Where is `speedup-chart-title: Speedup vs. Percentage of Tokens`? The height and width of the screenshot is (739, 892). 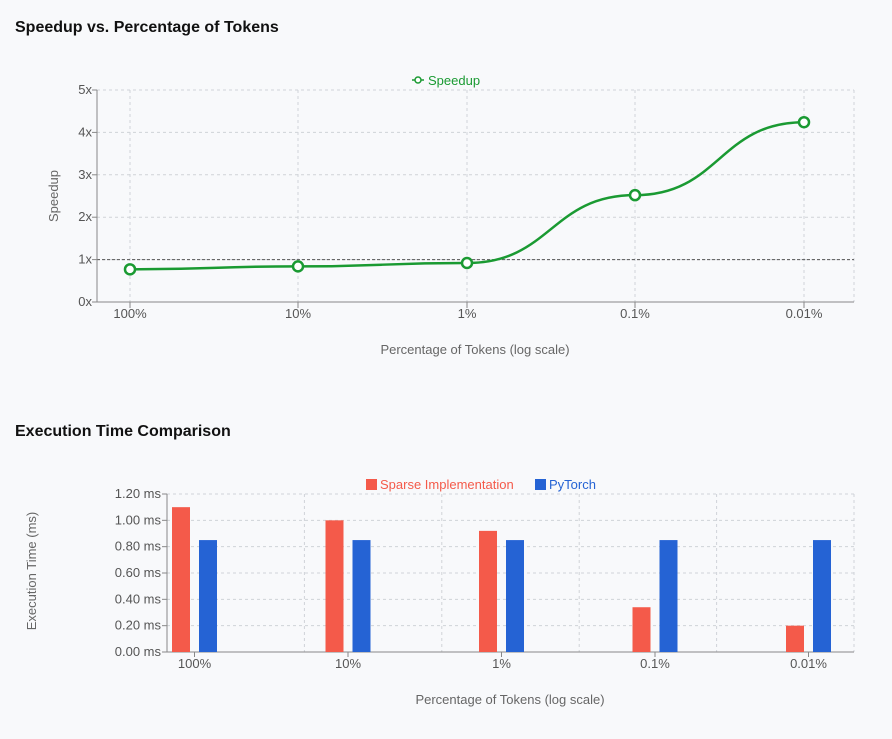 speedup-chart-title: Speedup vs. Percentage of Tokens is located at coordinates (147, 27).